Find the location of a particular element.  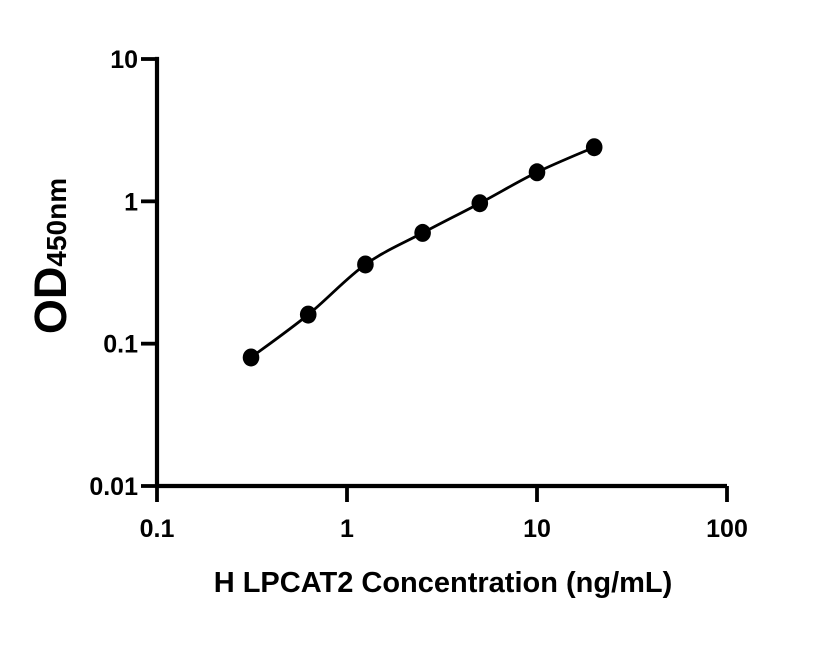

y-tick-label: 1 is located at coordinates (131, 202).